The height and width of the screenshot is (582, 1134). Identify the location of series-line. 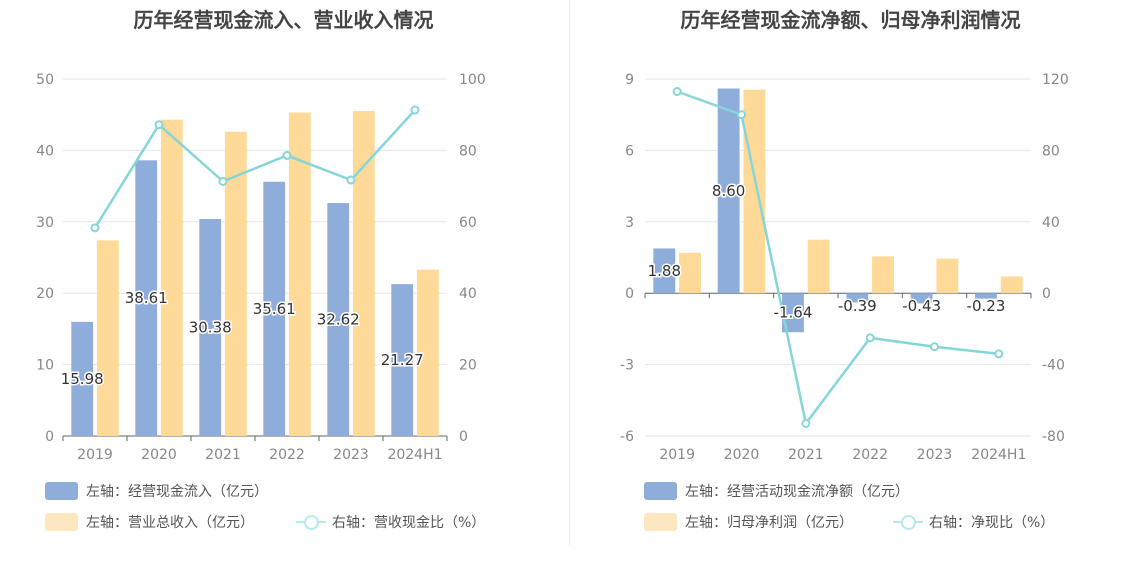
(254, 169).